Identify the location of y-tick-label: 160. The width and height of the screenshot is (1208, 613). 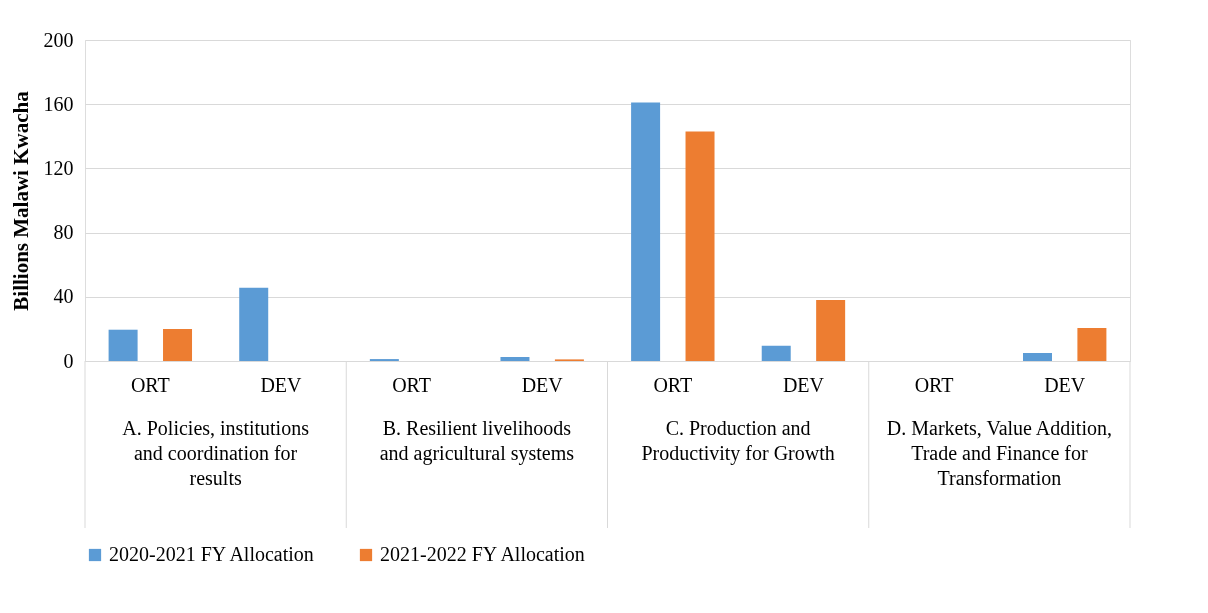
(58, 103).